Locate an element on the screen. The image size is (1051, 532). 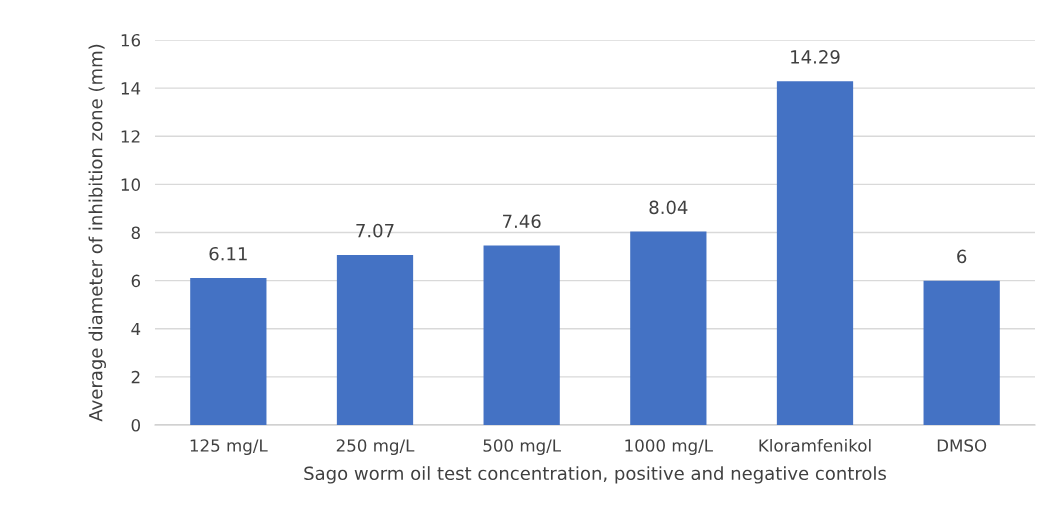
x-tick-label: 500 mg/L is located at coordinates (522, 447).